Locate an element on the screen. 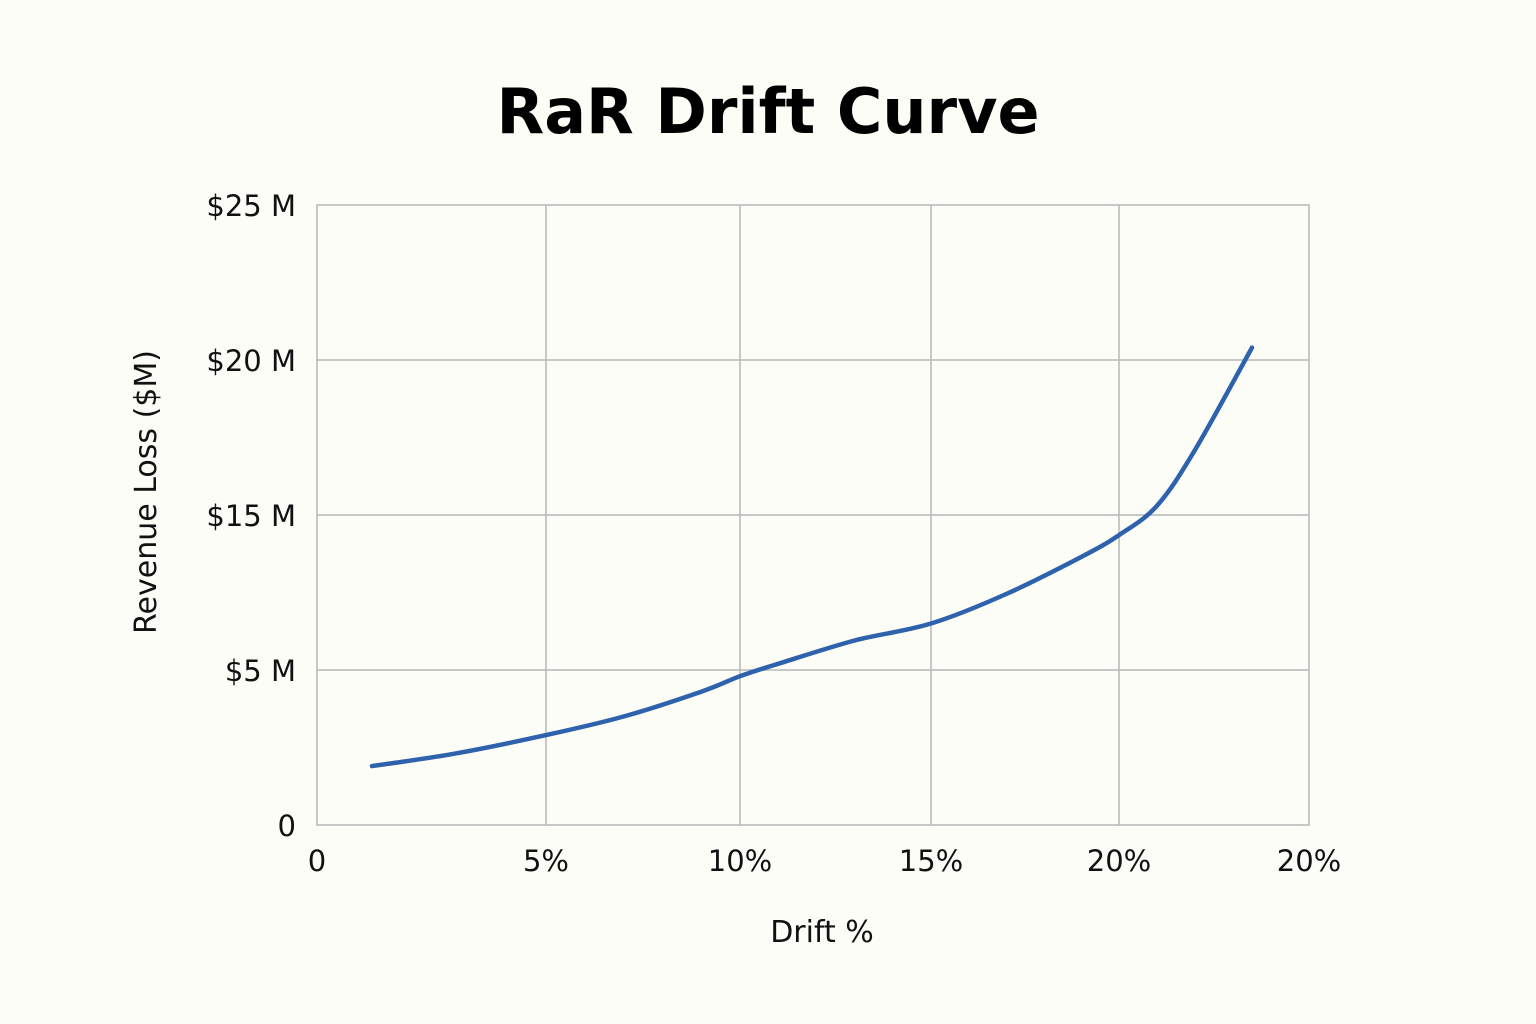 The height and width of the screenshot is (1024, 1536). chart-title: RaR Drift Curve is located at coordinates (767, 111).